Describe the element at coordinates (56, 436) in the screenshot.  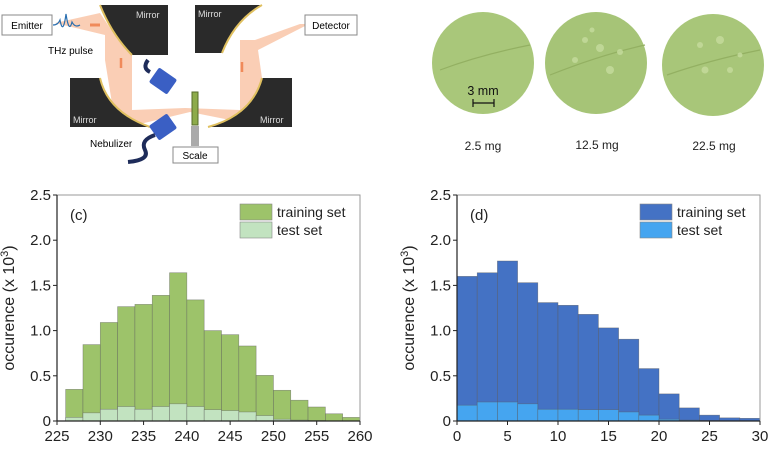
I see `x-tick-label: 225` at that location.